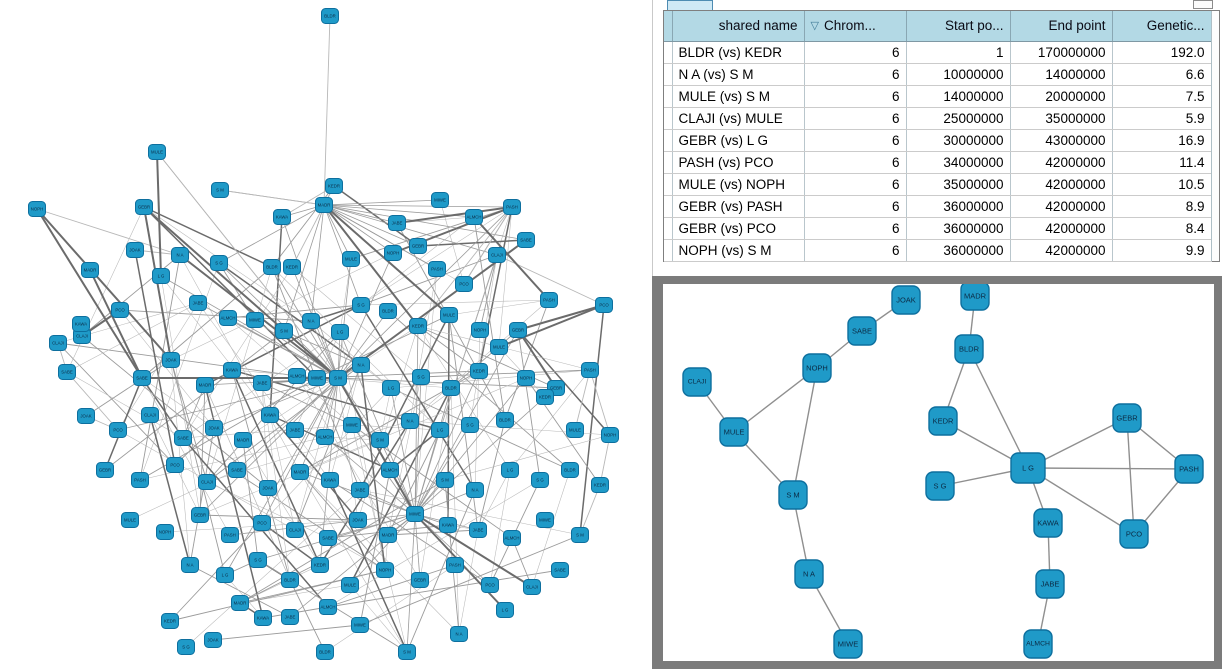 This screenshot has height=669, width=1222. Describe the element at coordinates (958, 96) in the screenshot. I see `table-cell-start-po: 14000000` at that location.